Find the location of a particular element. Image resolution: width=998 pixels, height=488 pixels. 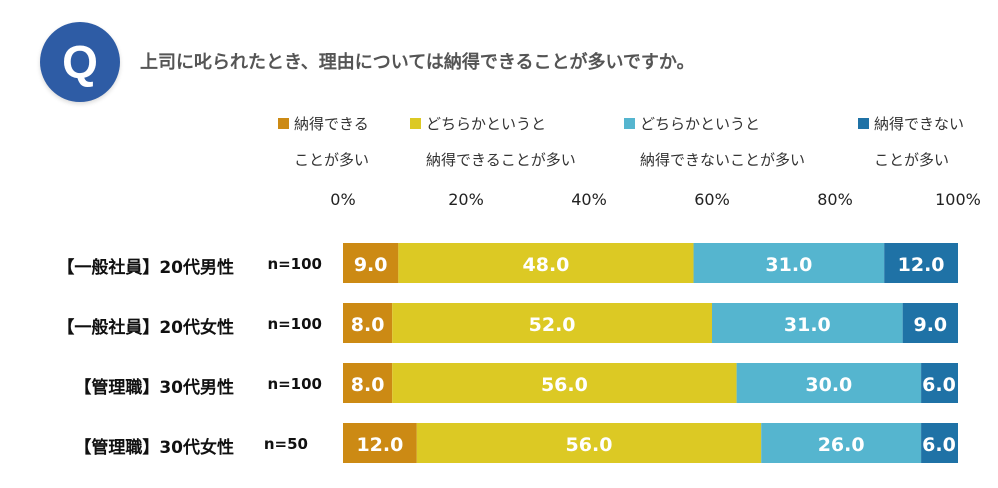

legend-swatch-agree is located at coordinates (283, 123).